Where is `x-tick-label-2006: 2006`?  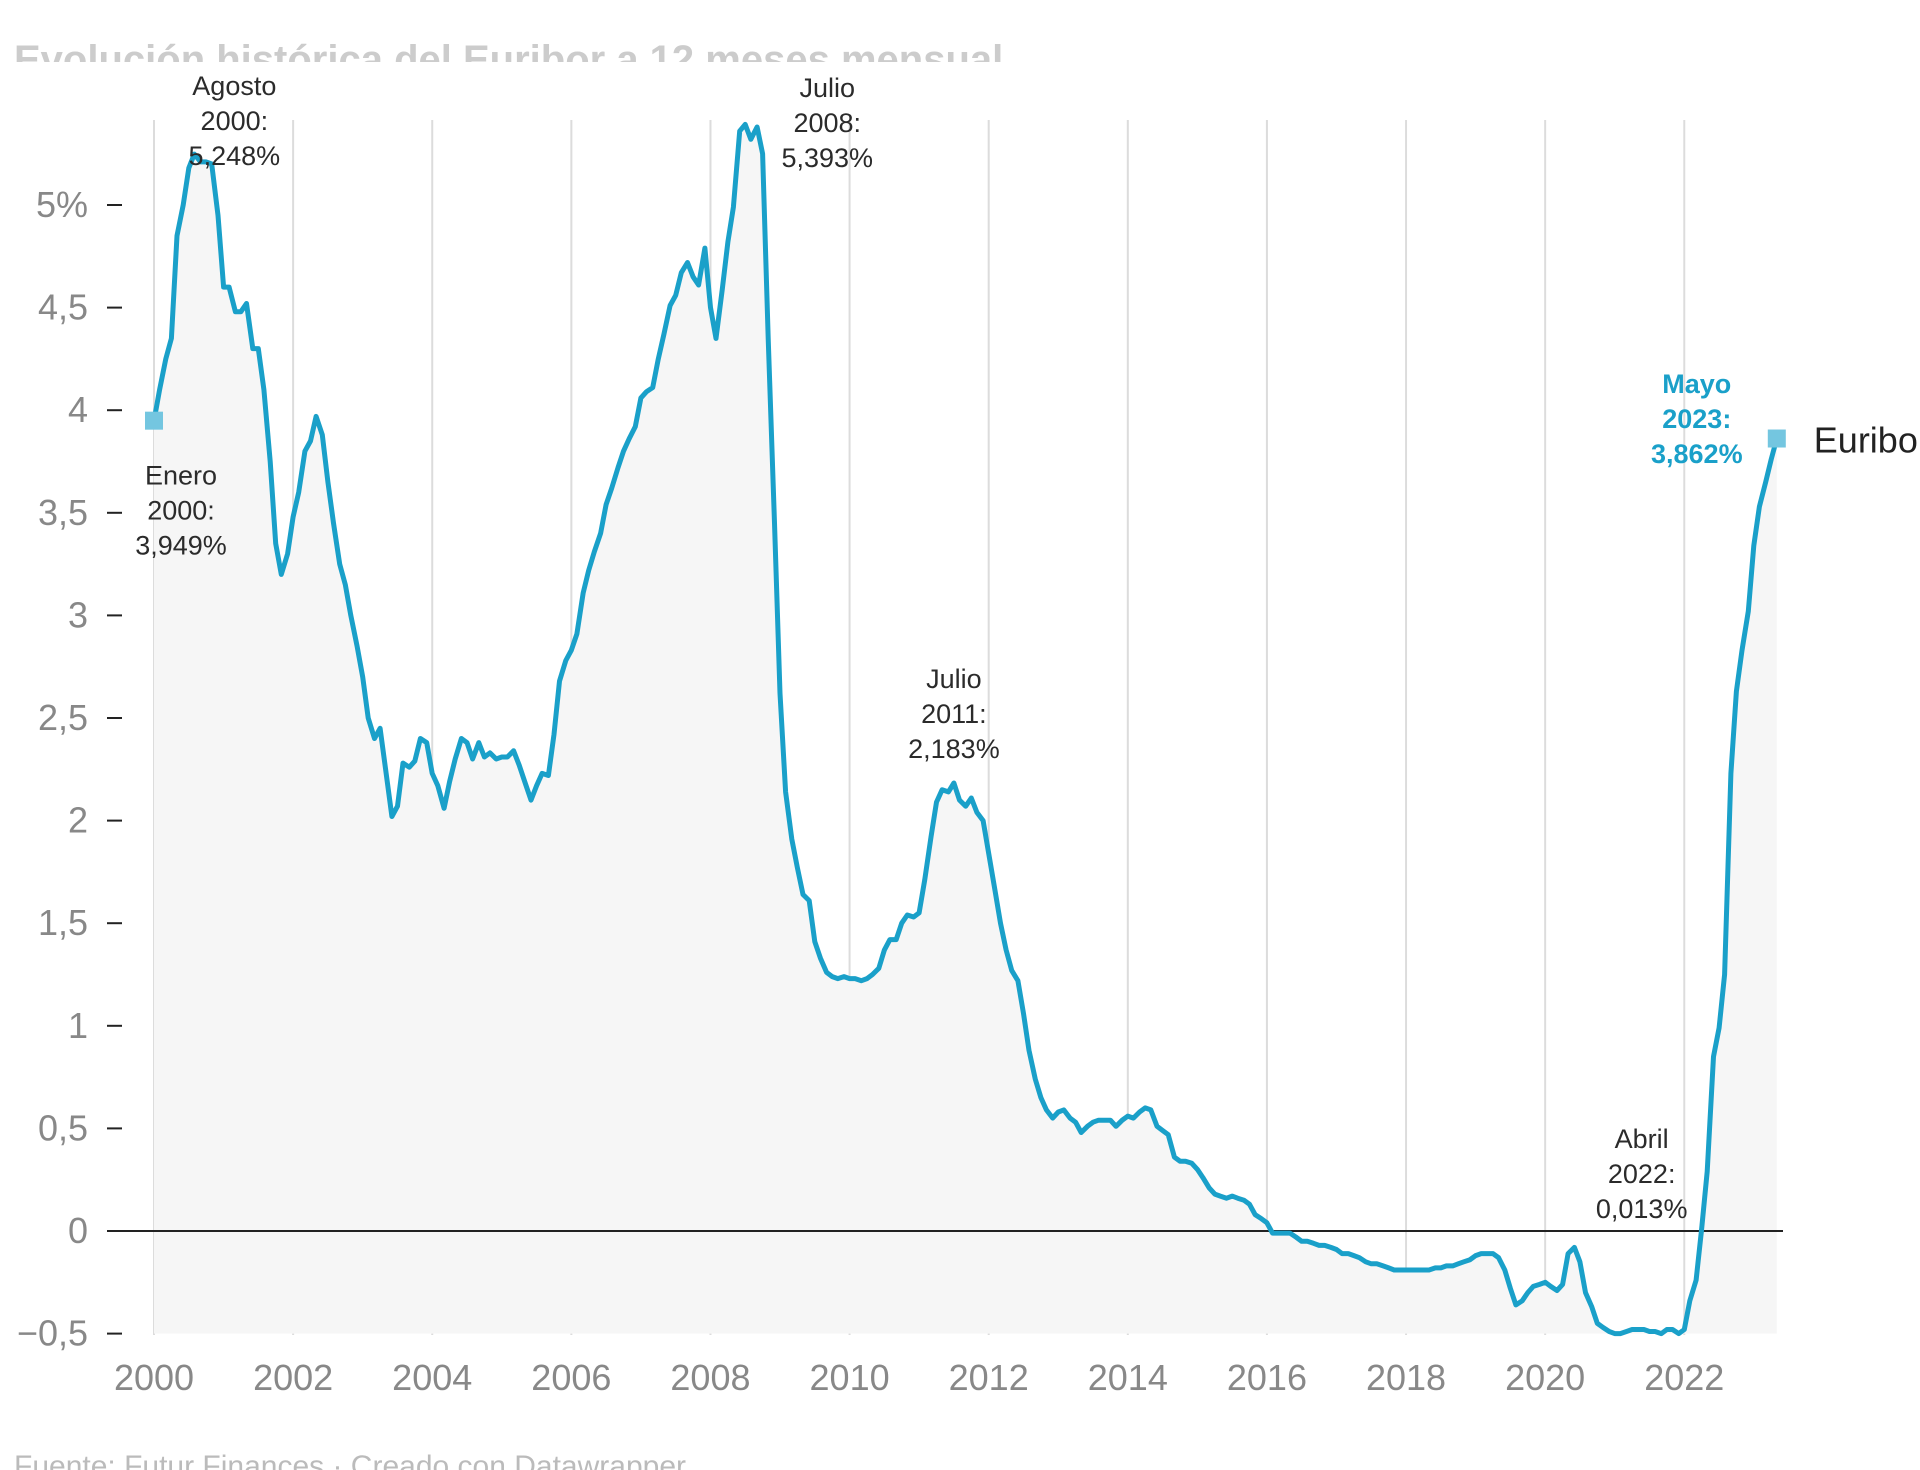 x-tick-label-2006: 2006 is located at coordinates (571, 1377).